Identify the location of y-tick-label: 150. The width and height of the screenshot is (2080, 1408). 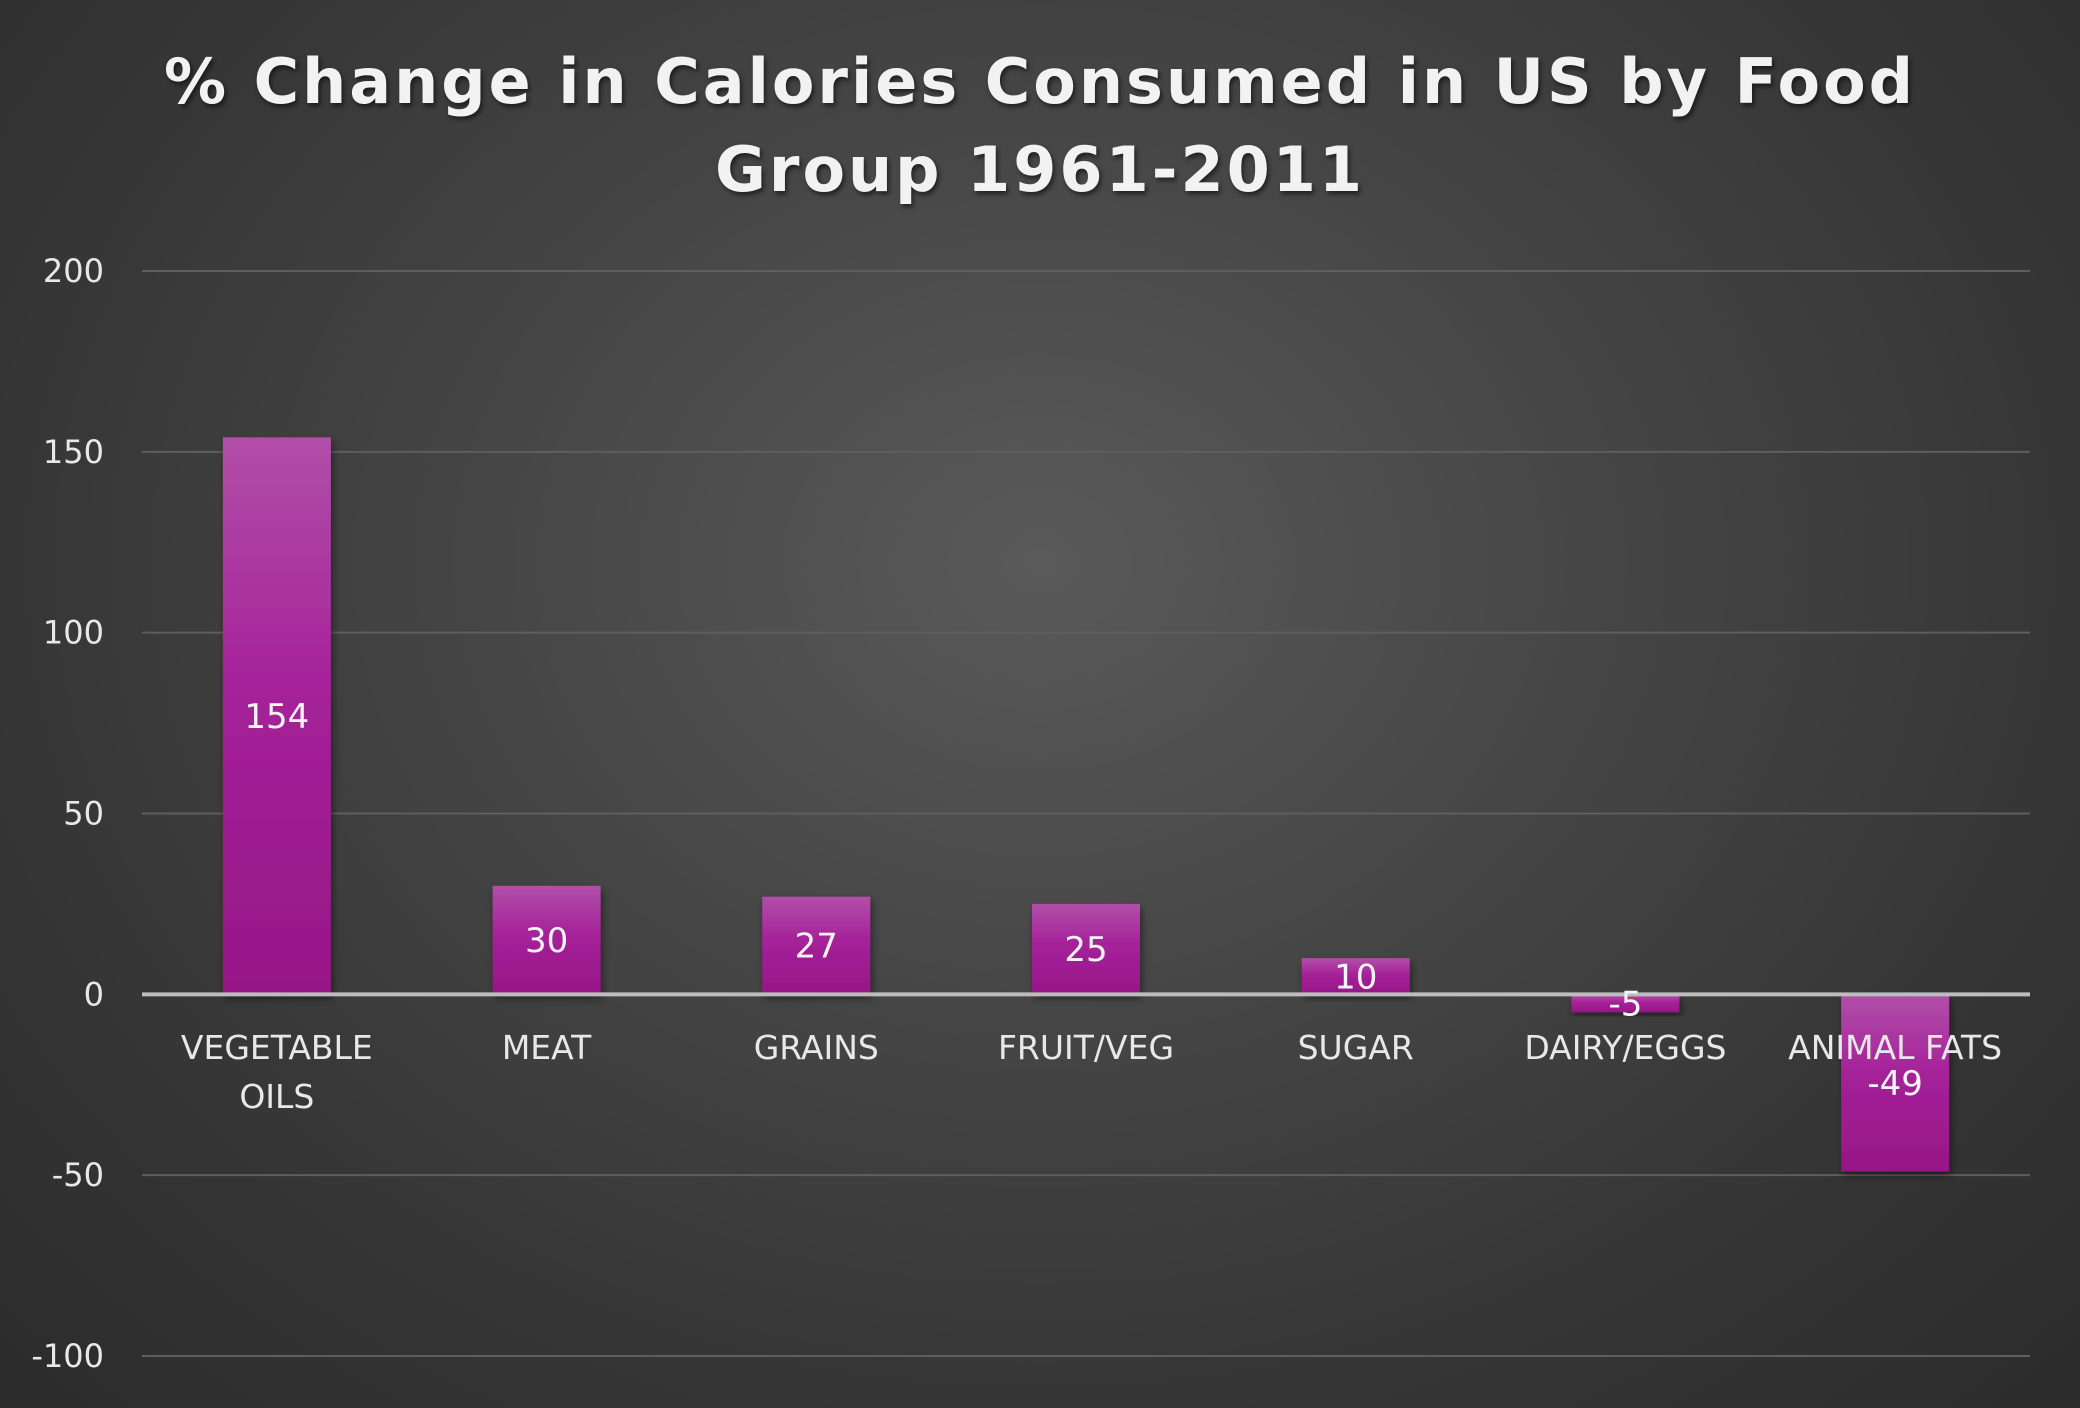
(73, 452).